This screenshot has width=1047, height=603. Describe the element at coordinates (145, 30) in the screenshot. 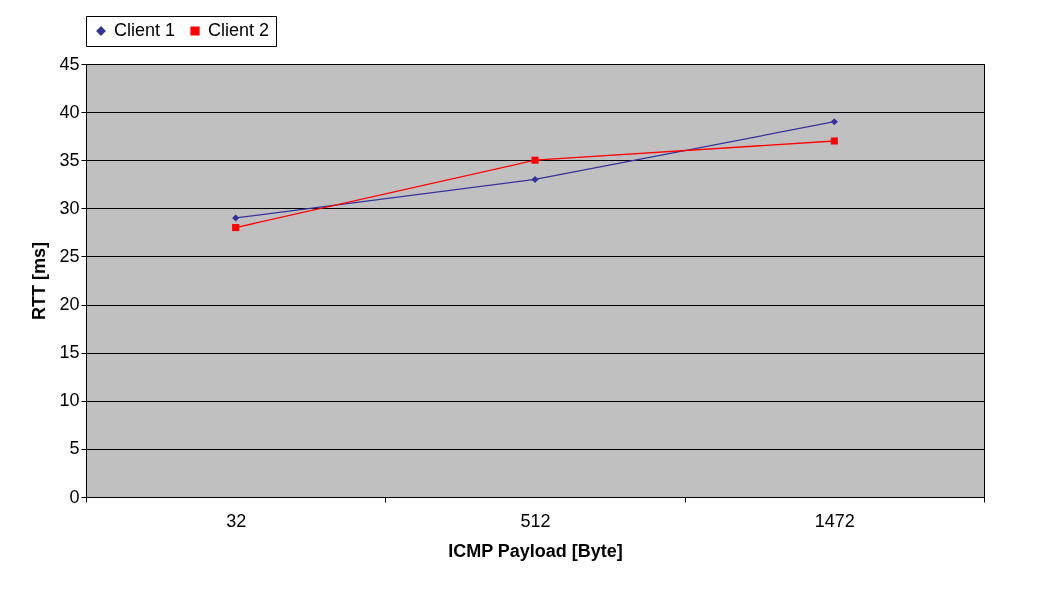

I see `legend-label: Client 1` at that location.